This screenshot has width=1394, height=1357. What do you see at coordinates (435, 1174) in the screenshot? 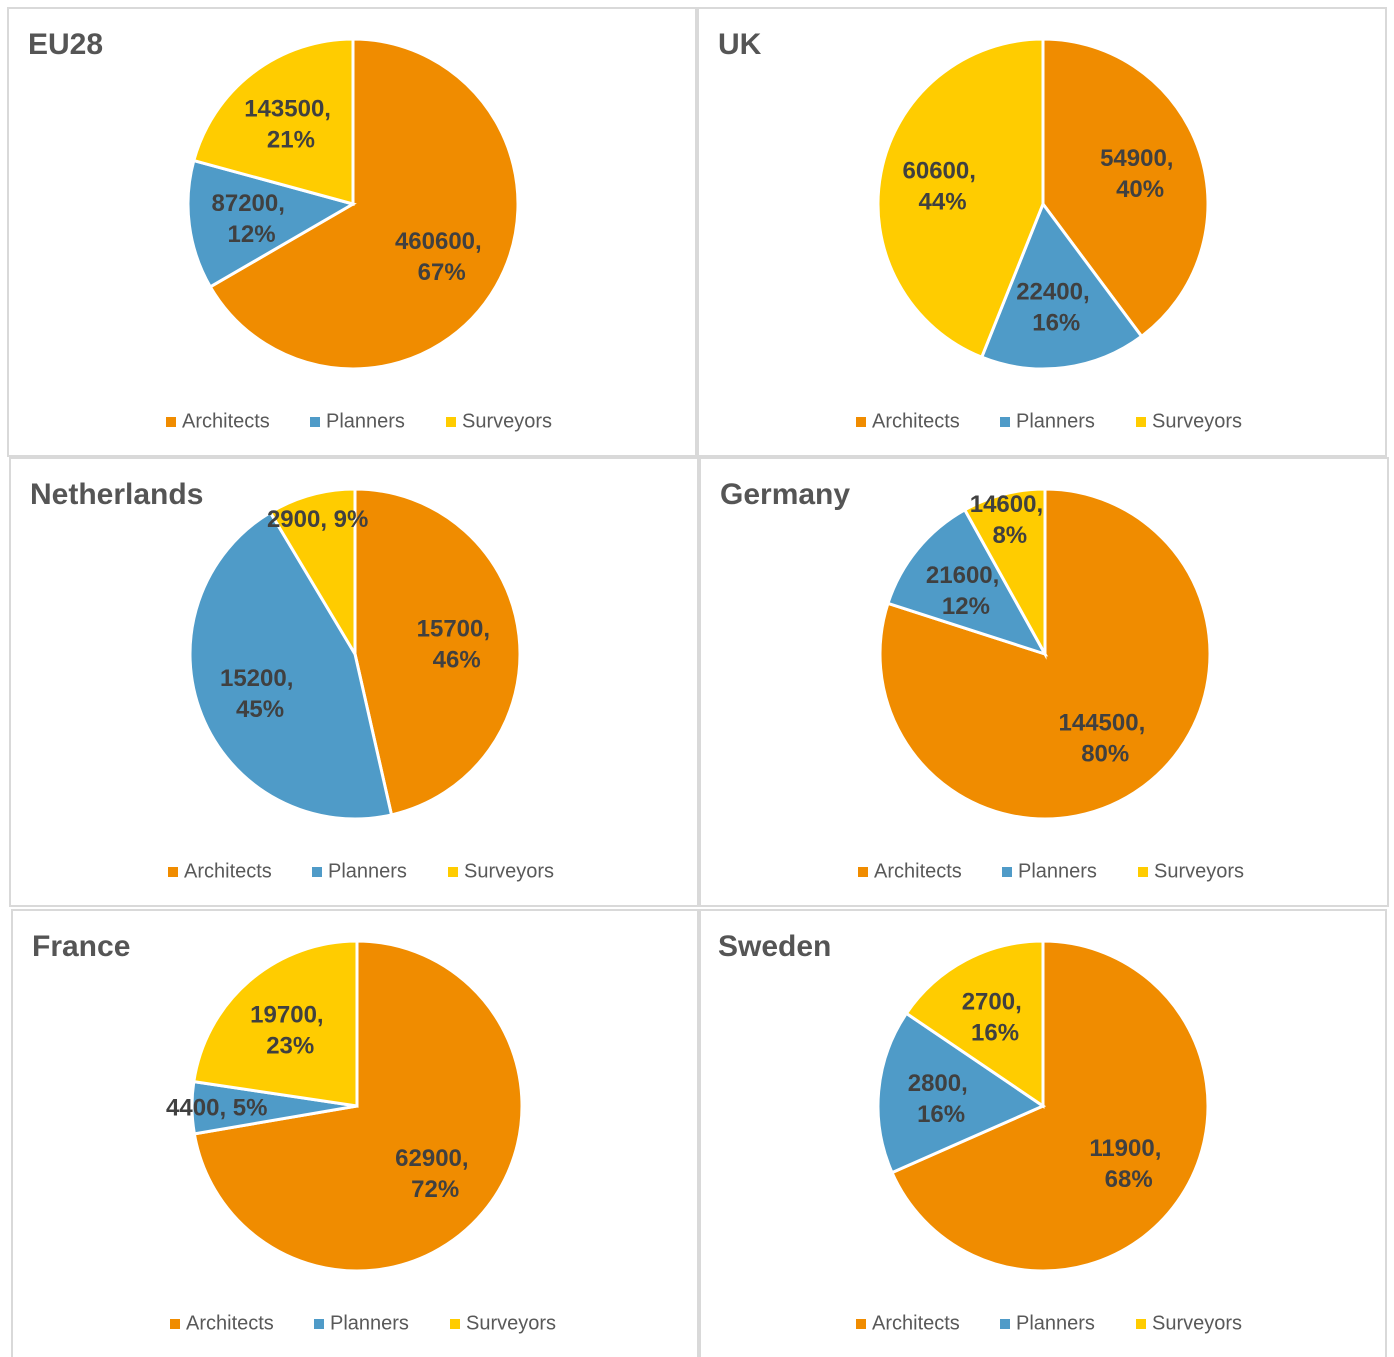
I see `data-label: 62900, 72%` at bounding box center [435, 1174].